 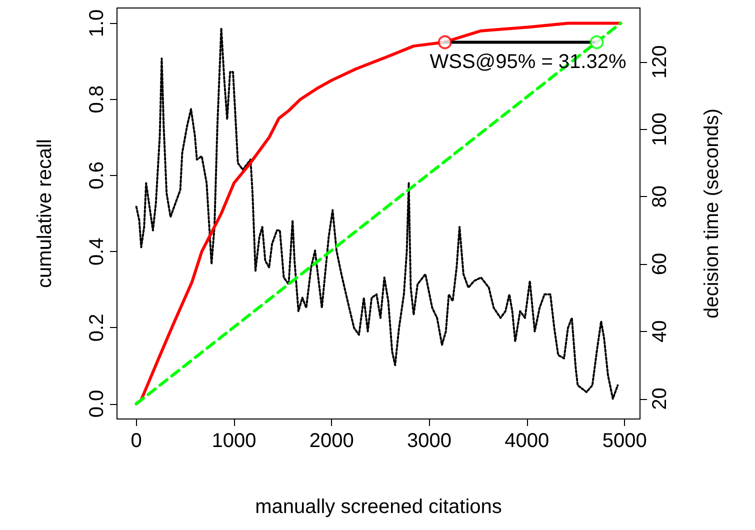 I want to click on y2-tick-label: 80, so click(x=660, y=197).